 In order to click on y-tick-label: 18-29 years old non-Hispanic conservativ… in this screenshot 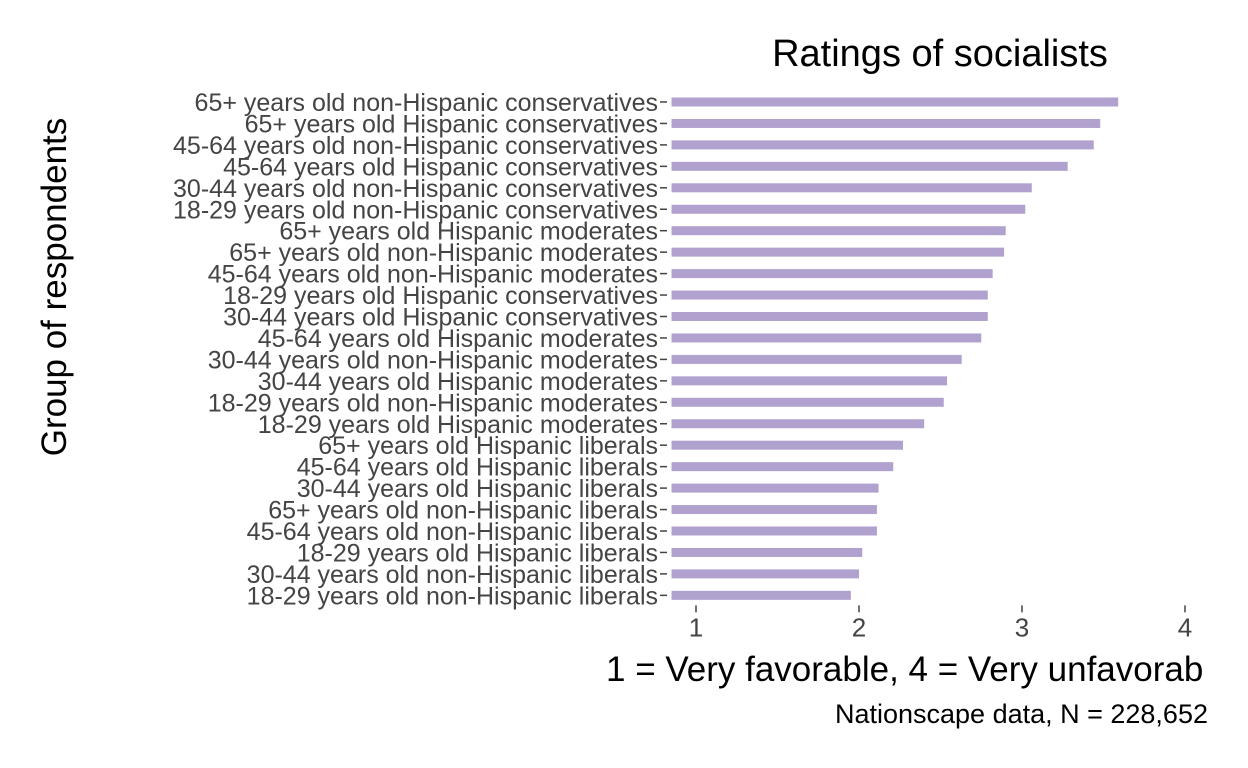, I will do `click(415, 210)`.